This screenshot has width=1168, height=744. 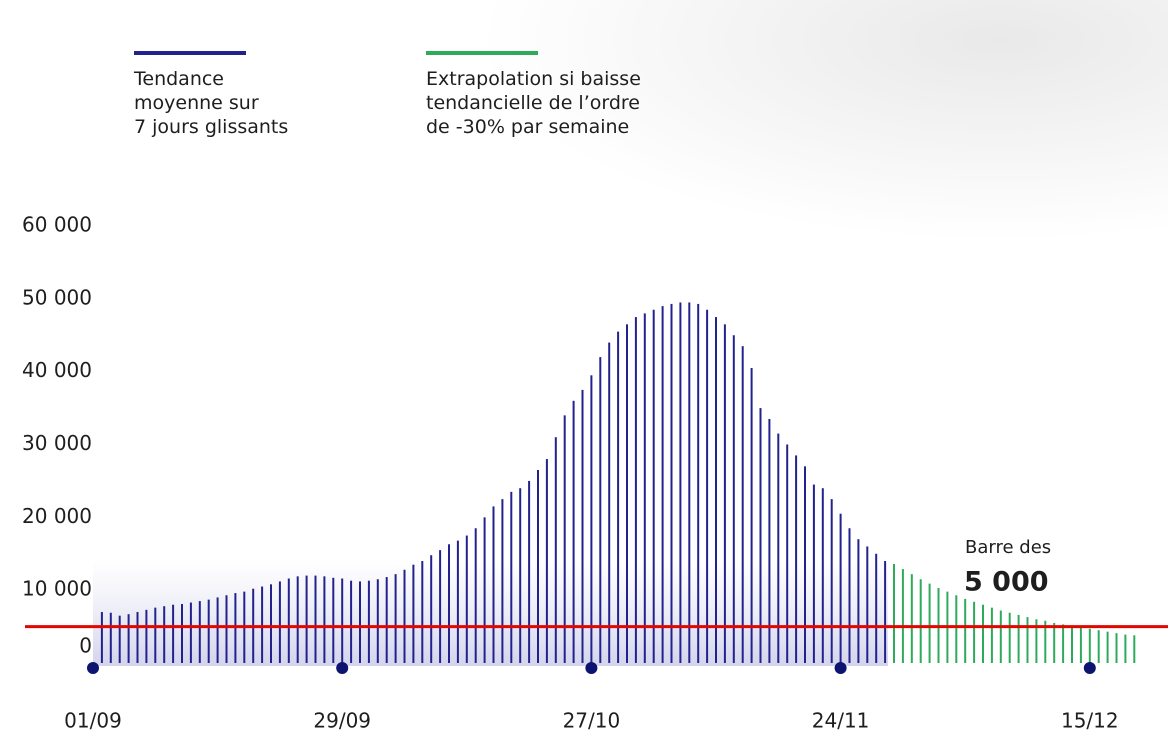 I want to click on y-tick-label: 40 000, so click(x=57, y=370).